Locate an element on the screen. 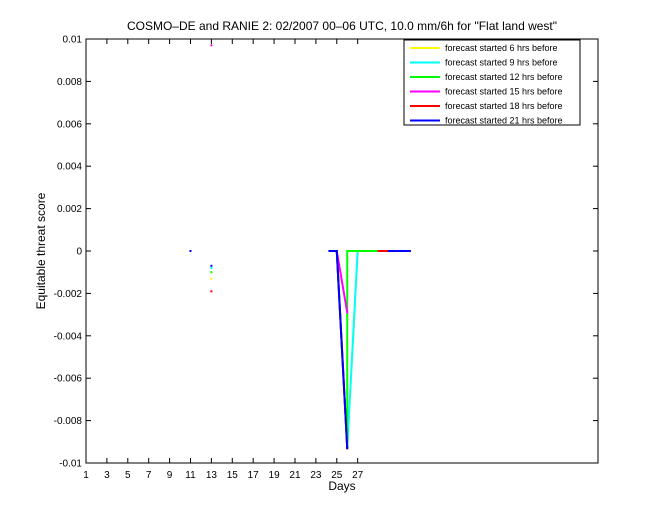 The height and width of the screenshot is (520, 660). x-axis-label: Days is located at coordinates (341, 486).